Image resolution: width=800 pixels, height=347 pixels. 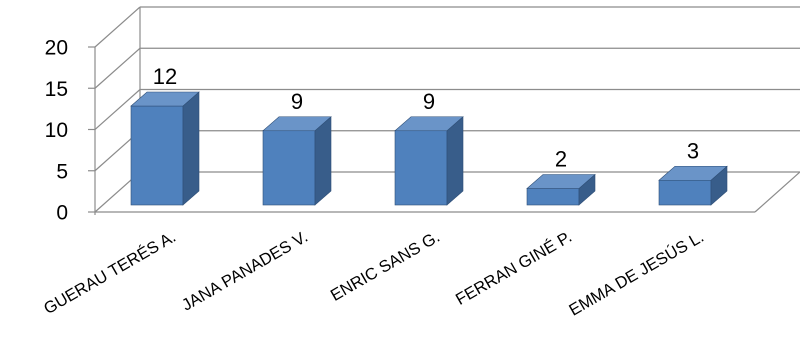 What do you see at coordinates (636, 273) in the screenshot?
I see `x-tick-label-5: EMMA DE JESÚS L.` at bounding box center [636, 273].